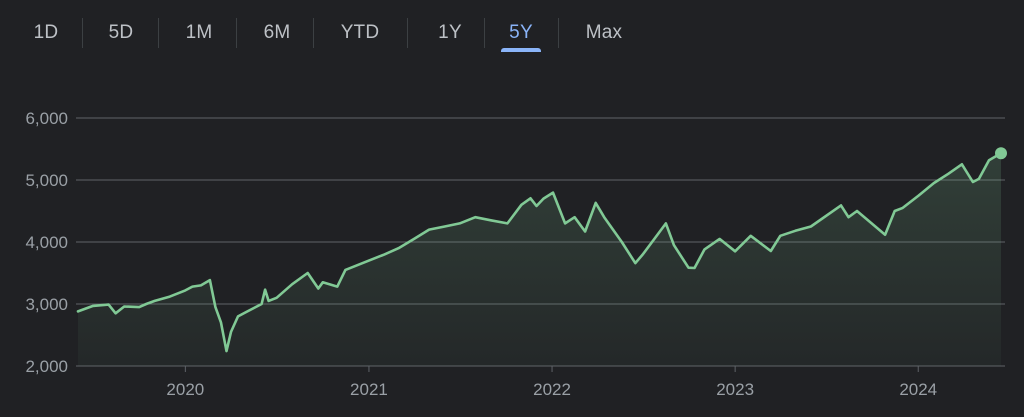 This screenshot has height=417, width=1024. Describe the element at coordinates (185, 389) in the screenshot. I see `x-tick-label: 2020` at that location.